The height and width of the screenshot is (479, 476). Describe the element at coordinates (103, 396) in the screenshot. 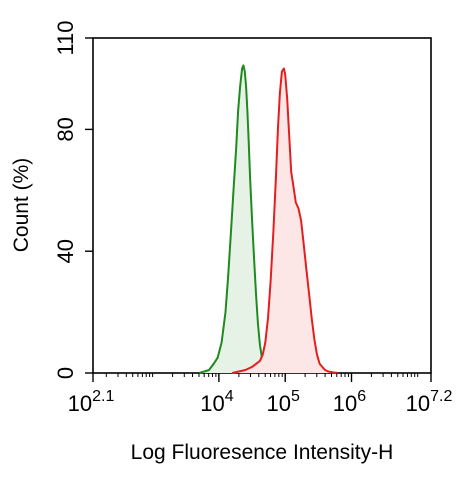

I see `x-tick-exponent: 2.1` at that location.